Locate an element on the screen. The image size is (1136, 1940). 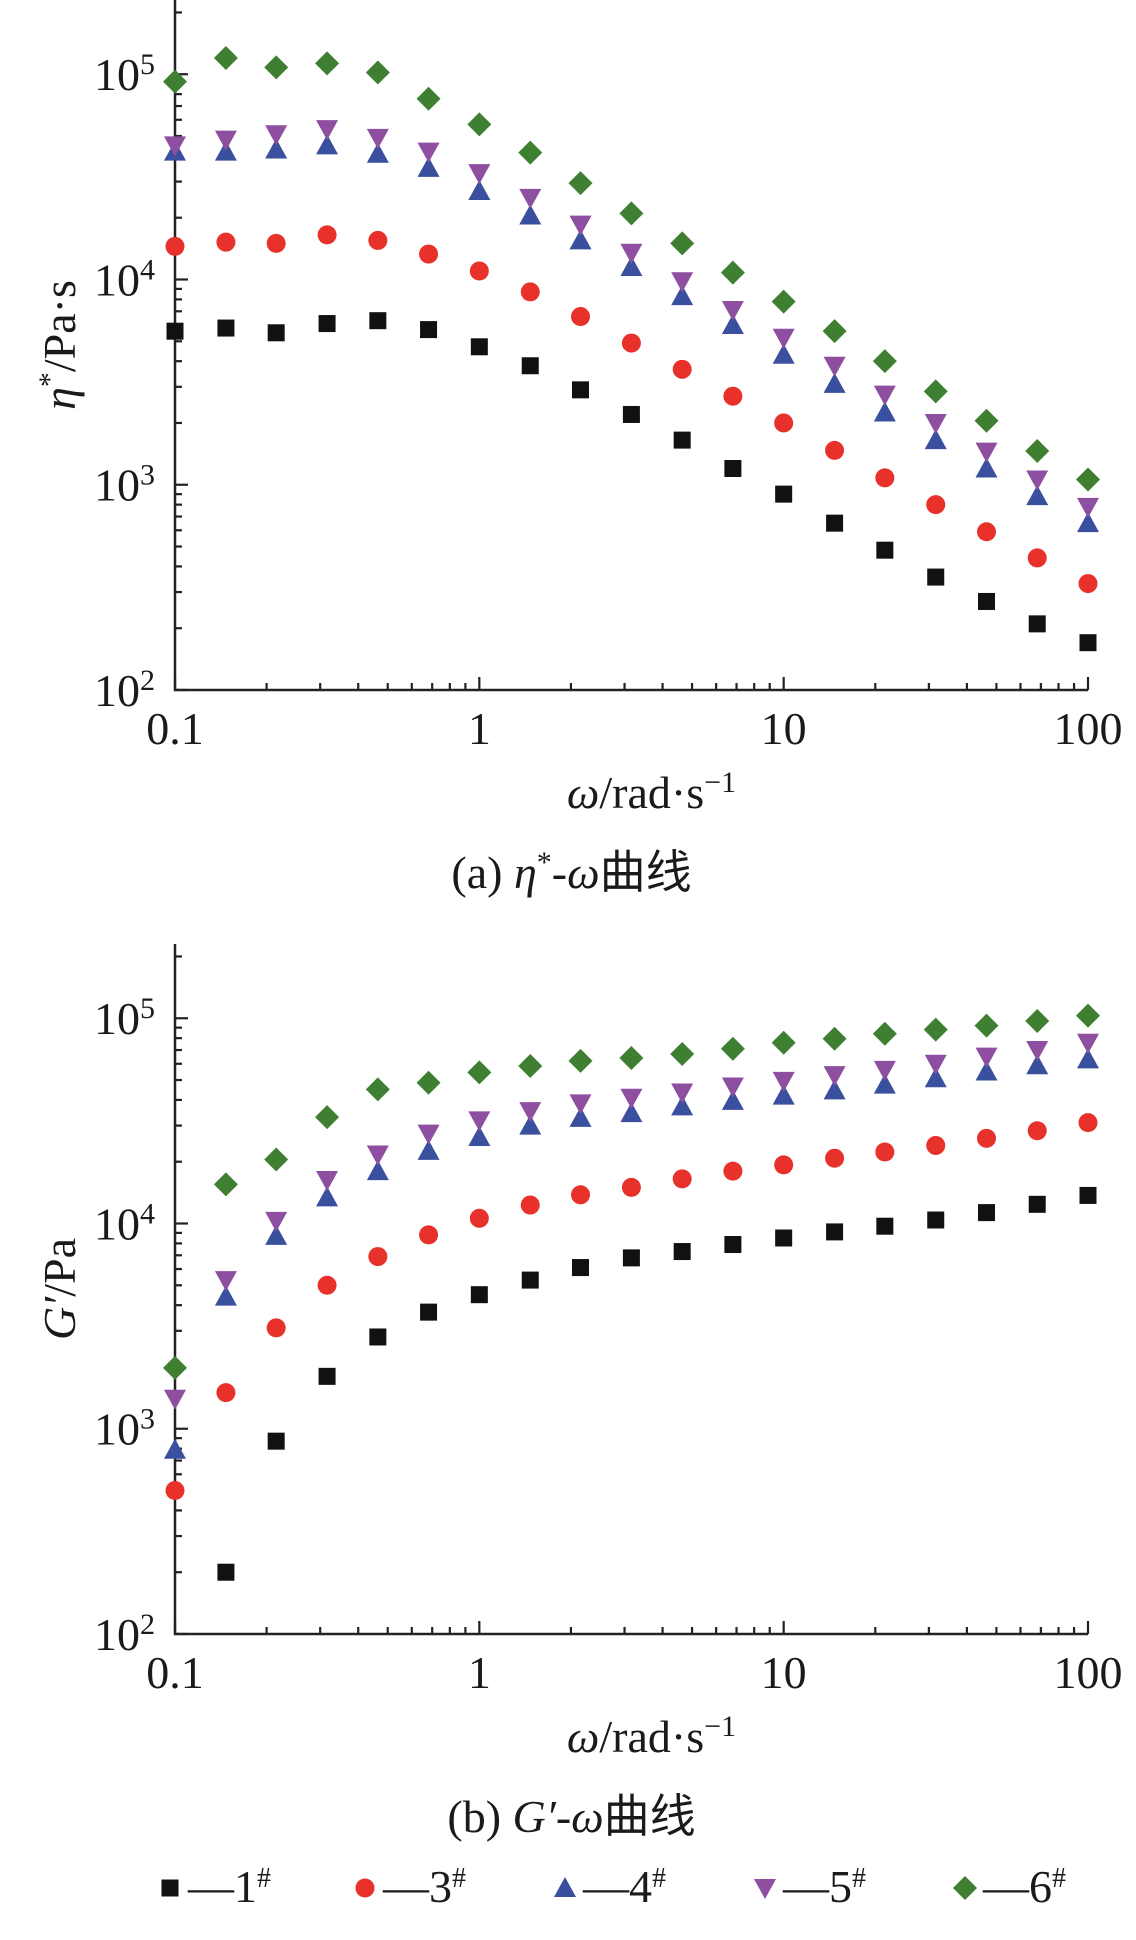
y-tick-label: 10³ is located at coordinates (124, 1428).